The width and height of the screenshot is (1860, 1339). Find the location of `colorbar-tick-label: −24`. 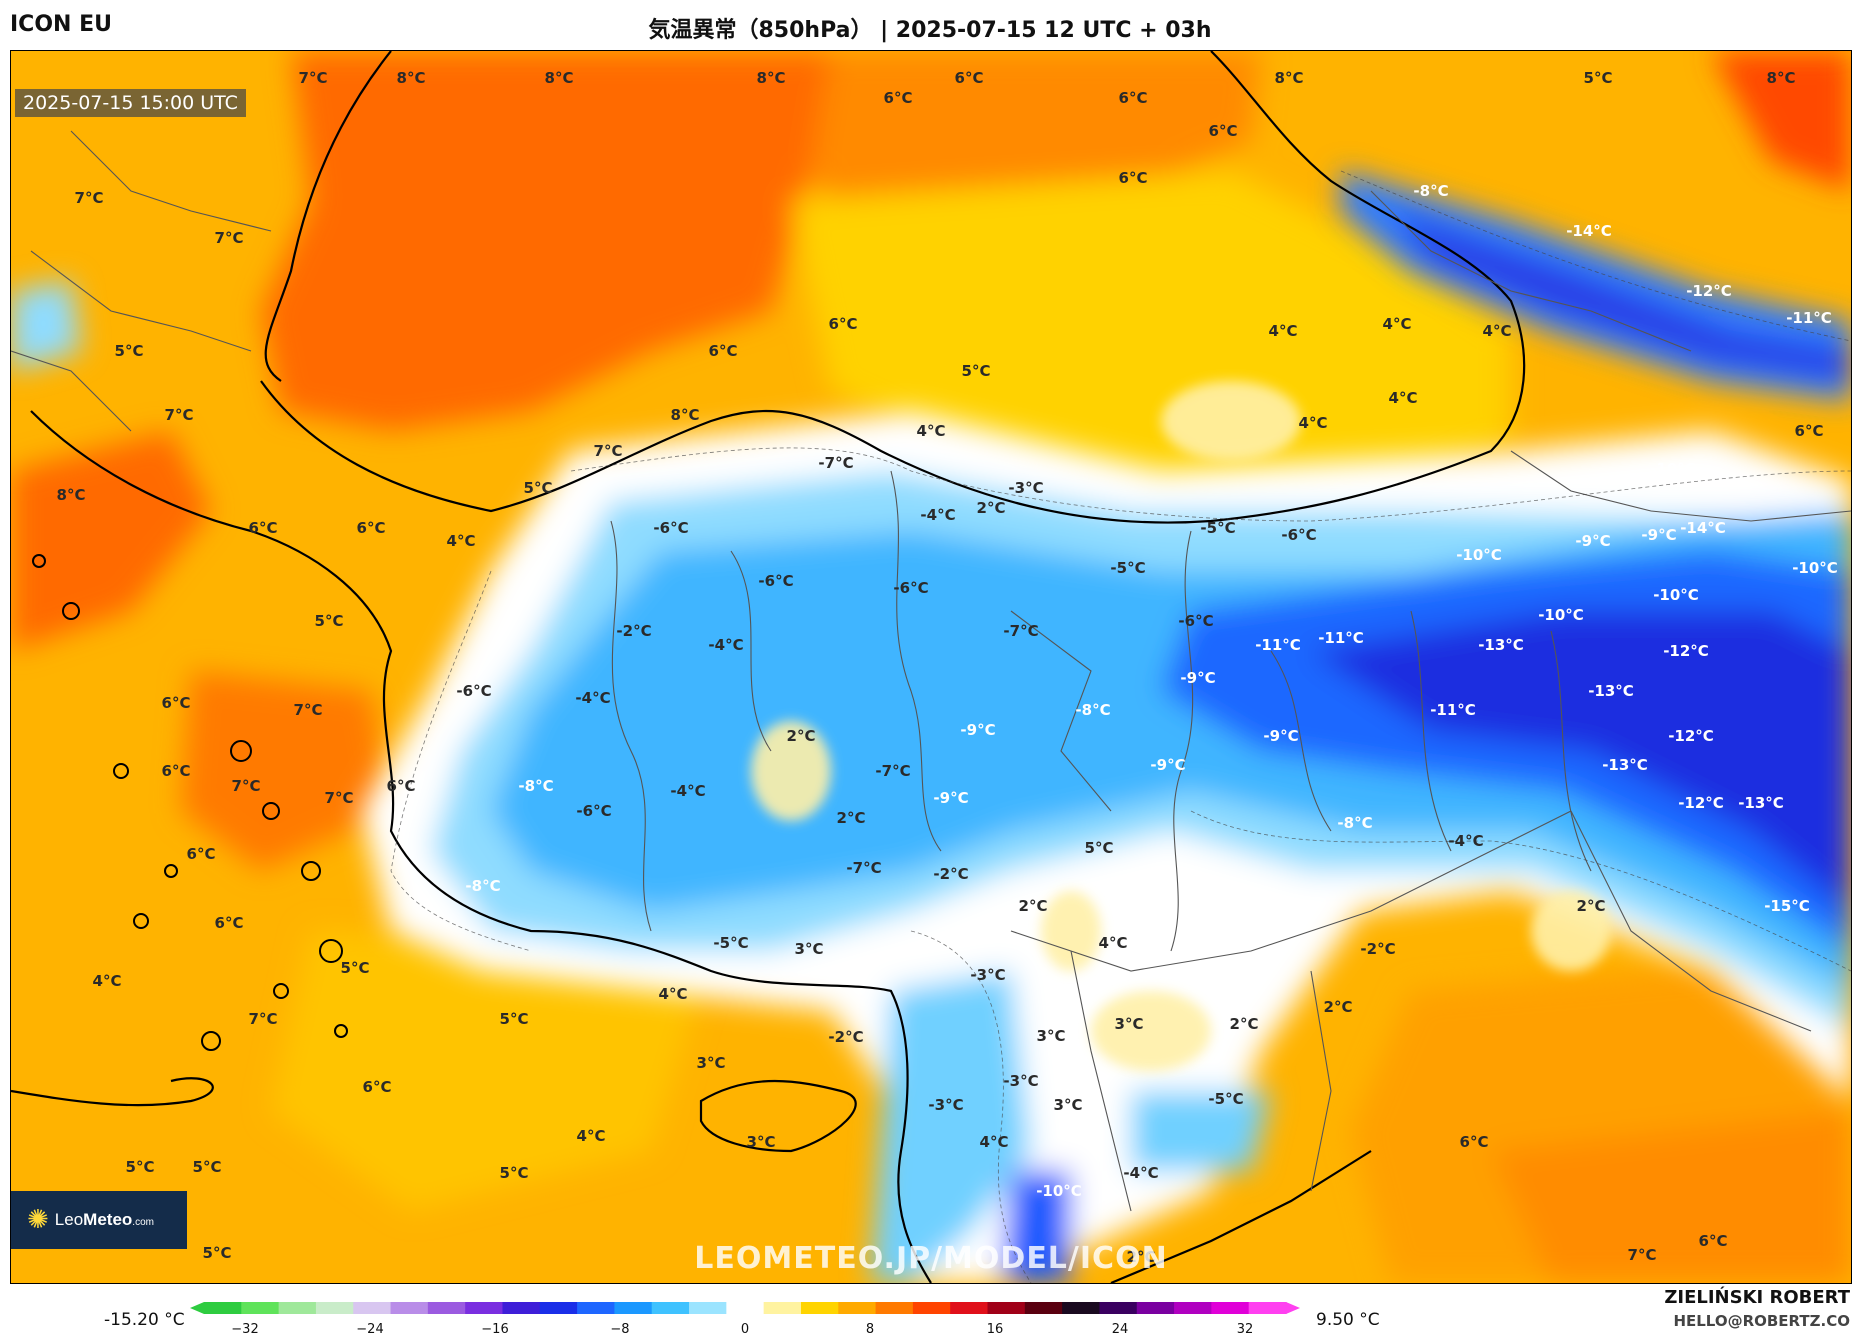

colorbar-tick-label: −24 is located at coordinates (370, 1329).